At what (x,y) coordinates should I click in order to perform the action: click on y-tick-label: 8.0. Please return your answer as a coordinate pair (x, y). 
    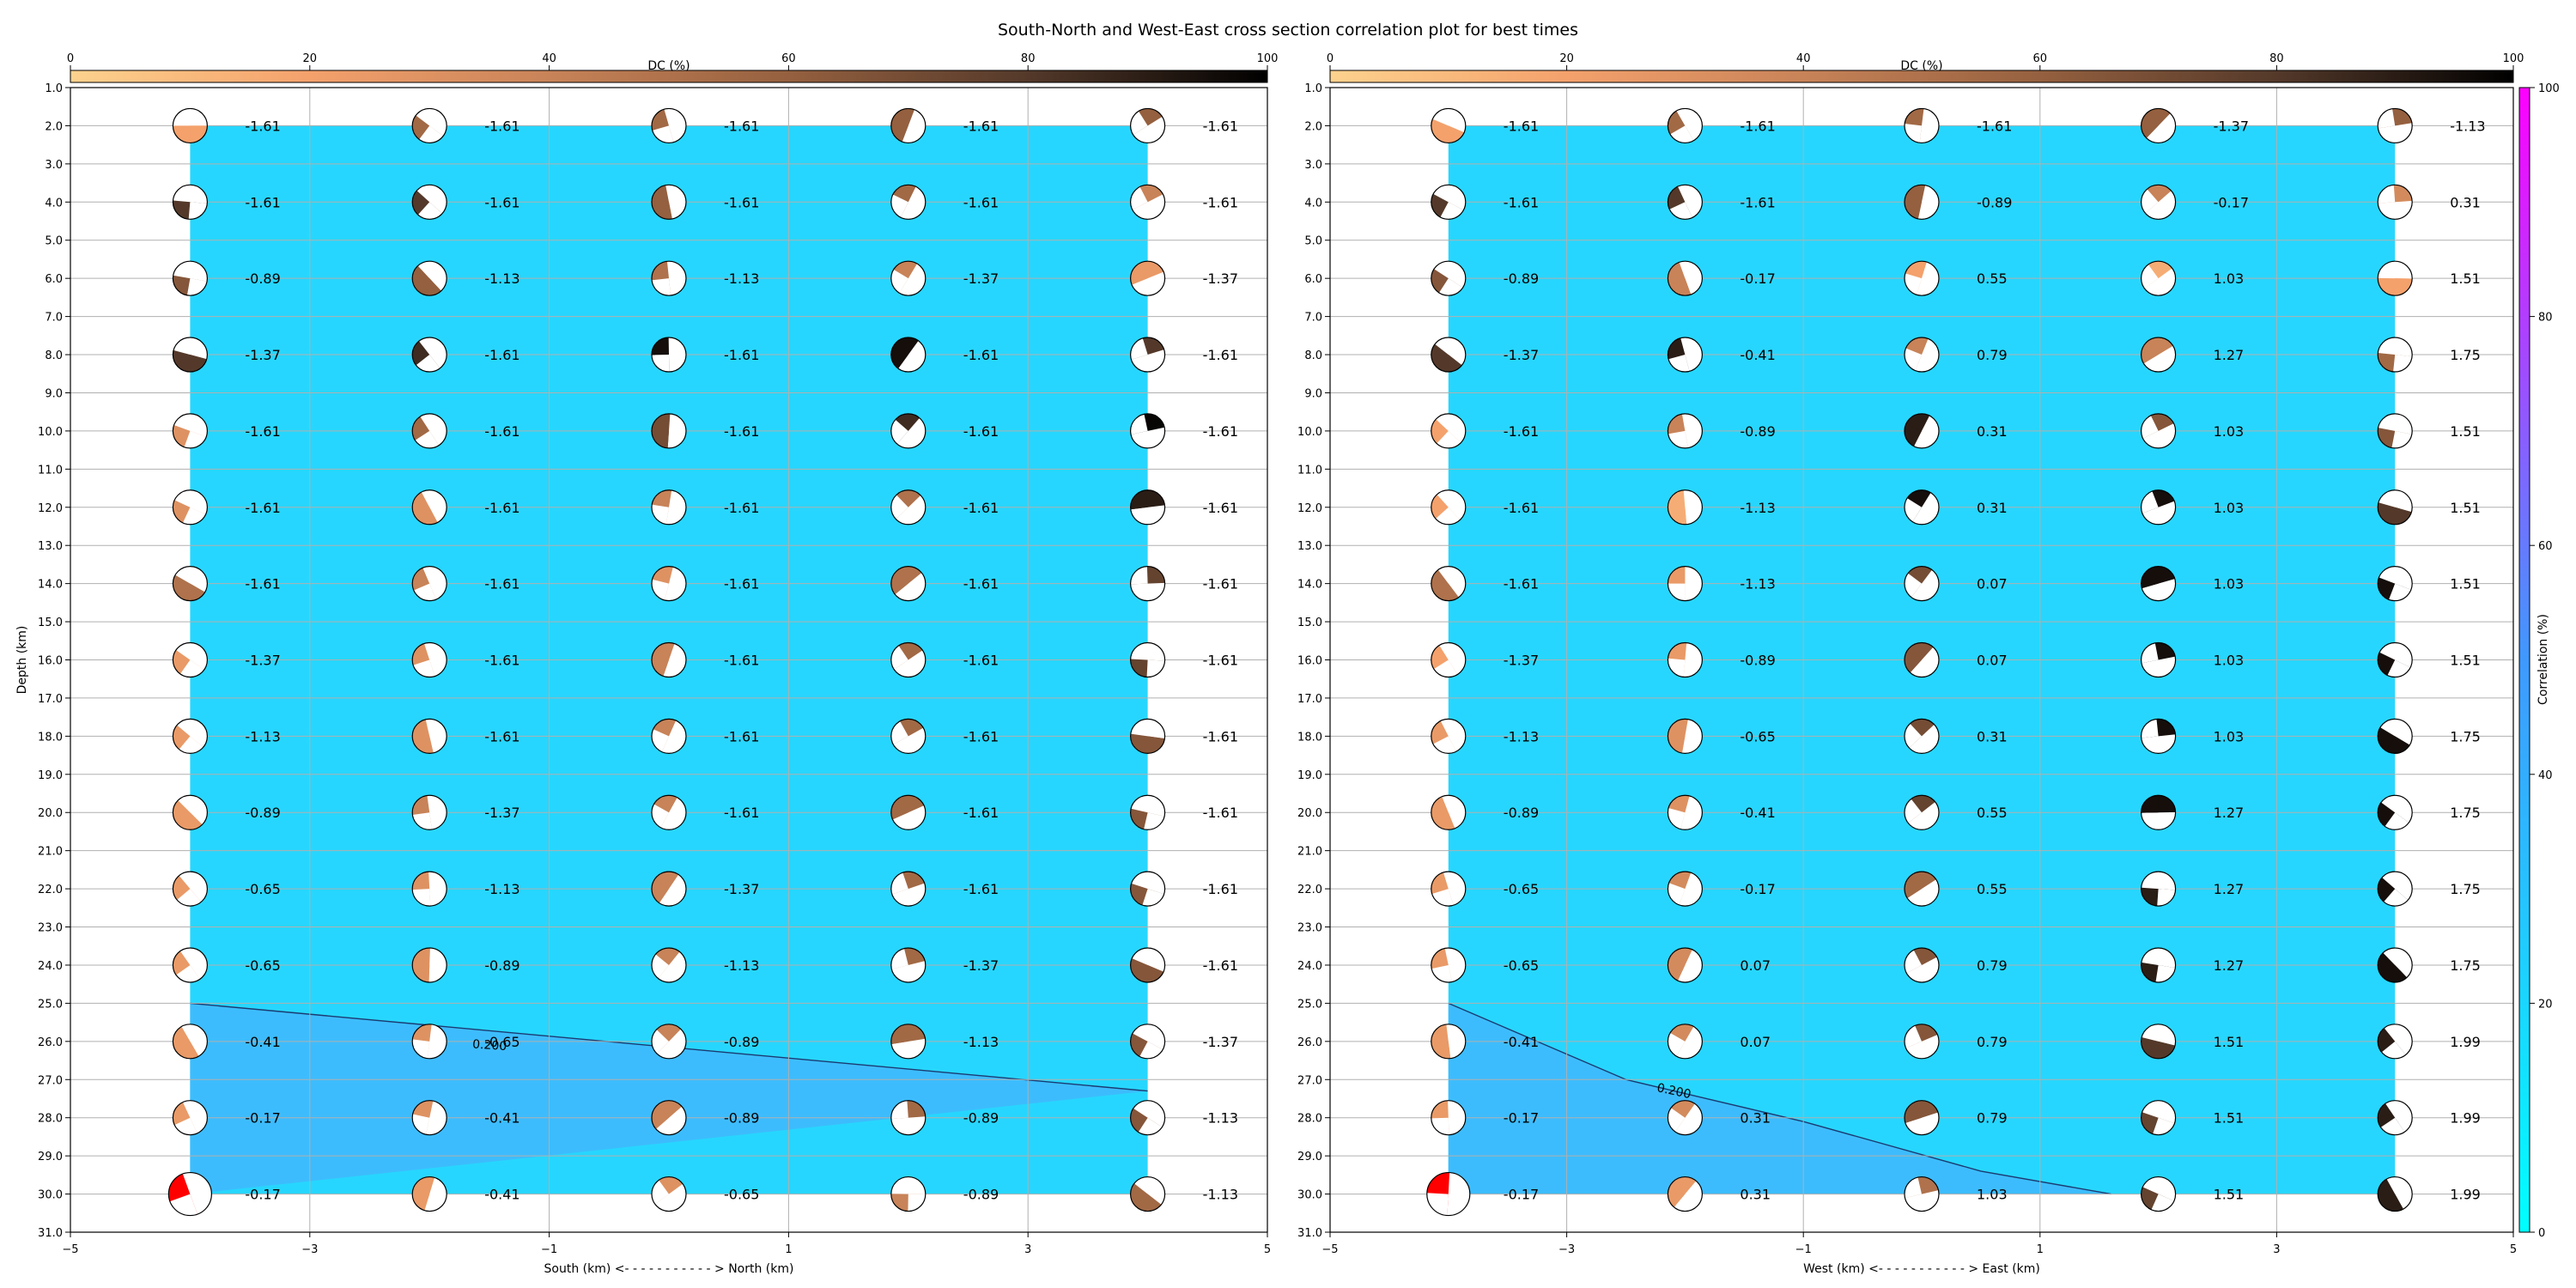
    Looking at the image, I should click on (1313, 355).